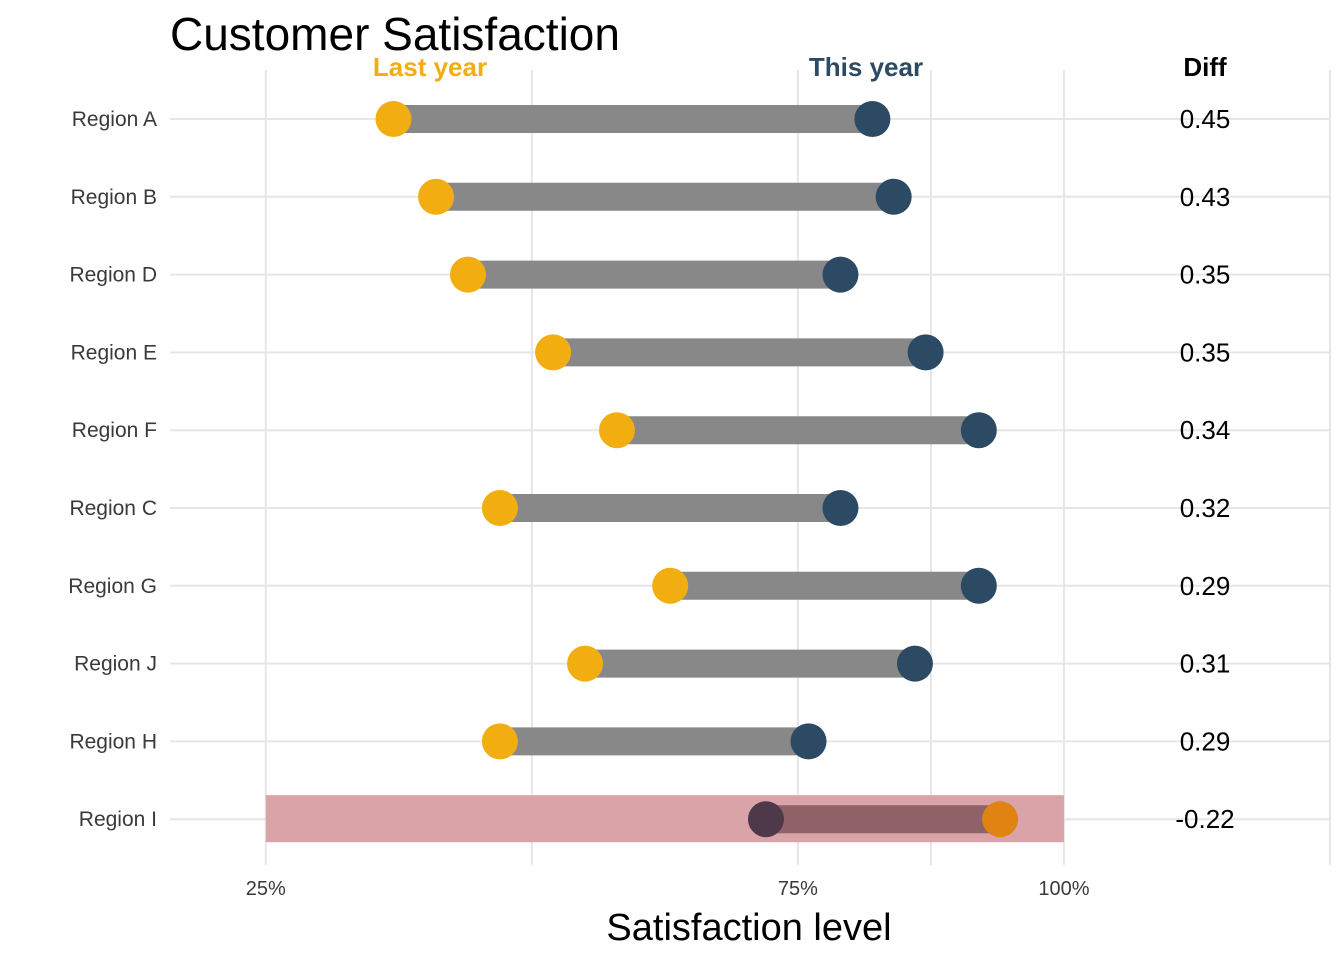 This screenshot has height=960, width=1344. I want to click on category-label: Region I, so click(118, 819).